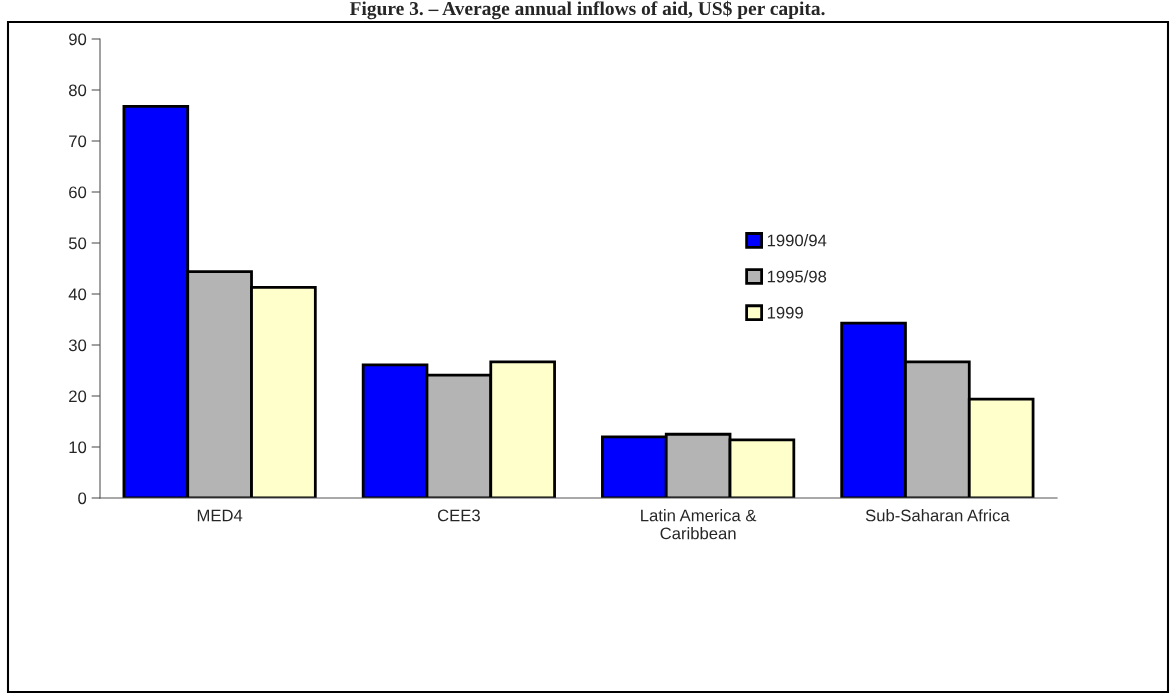 This screenshot has width=1175, height=700. I want to click on y-tick-label: 70, so click(78, 141).